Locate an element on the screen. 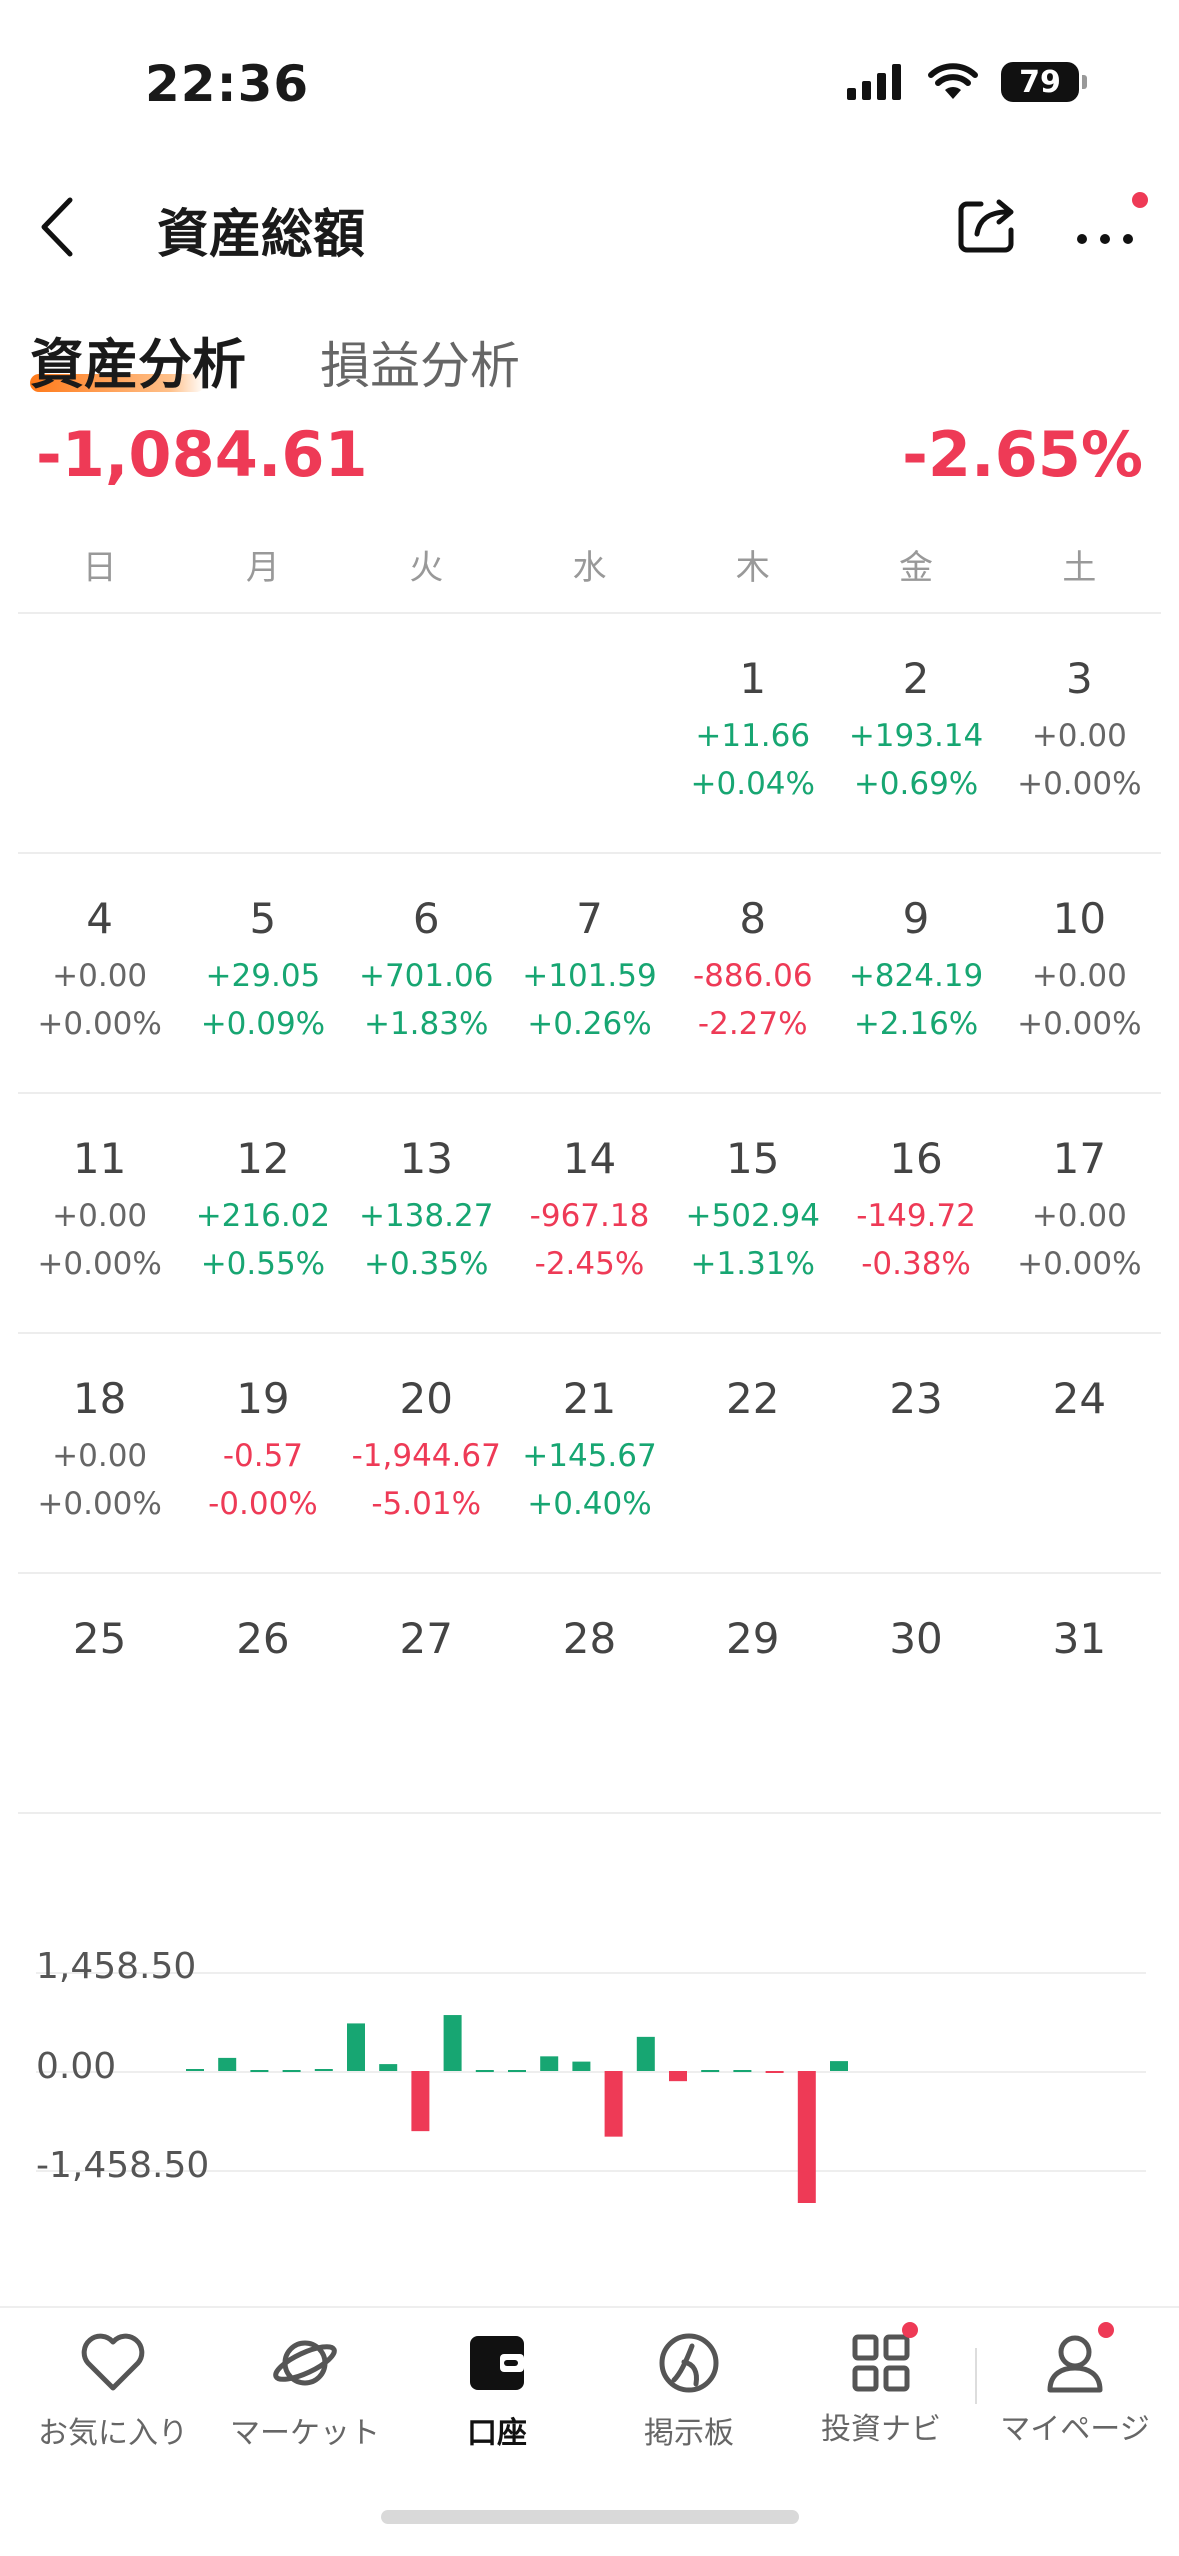 The height and width of the screenshot is (2556, 1179). calendar-day: 24 is located at coordinates (1079, 1457).